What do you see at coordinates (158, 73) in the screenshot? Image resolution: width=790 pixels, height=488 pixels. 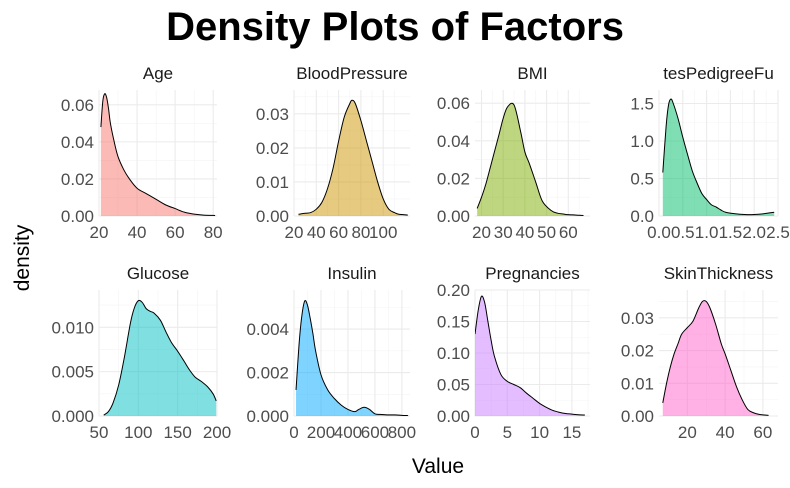 I see `facet-label-age: Age` at bounding box center [158, 73].